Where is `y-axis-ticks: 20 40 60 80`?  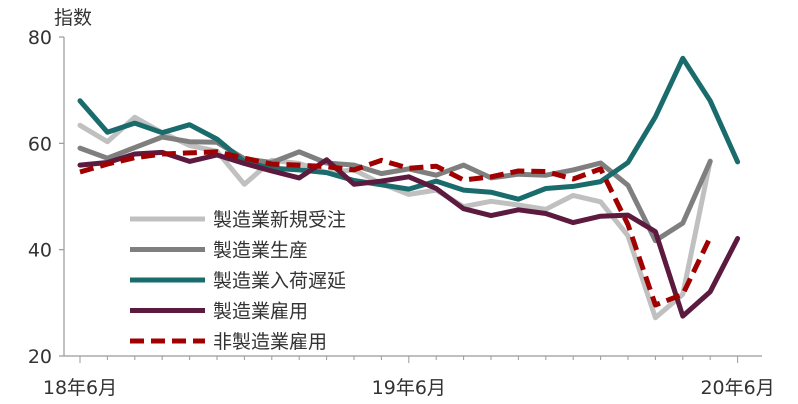 y-axis-ticks: 20 40 60 80 is located at coordinates (46, 197).